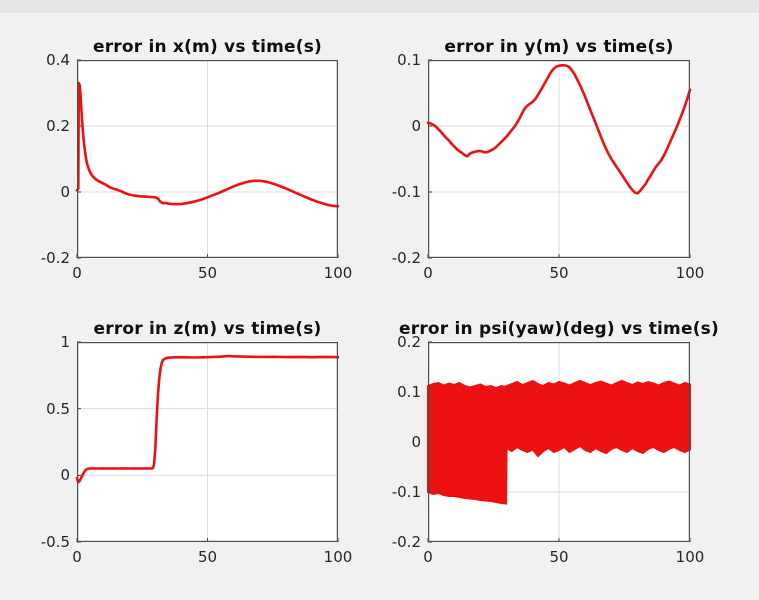 Image resolution: width=759 pixels, height=600 pixels. Describe the element at coordinates (207, 442) in the screenshot. I see `subplot-error-z-canvas` at that location.